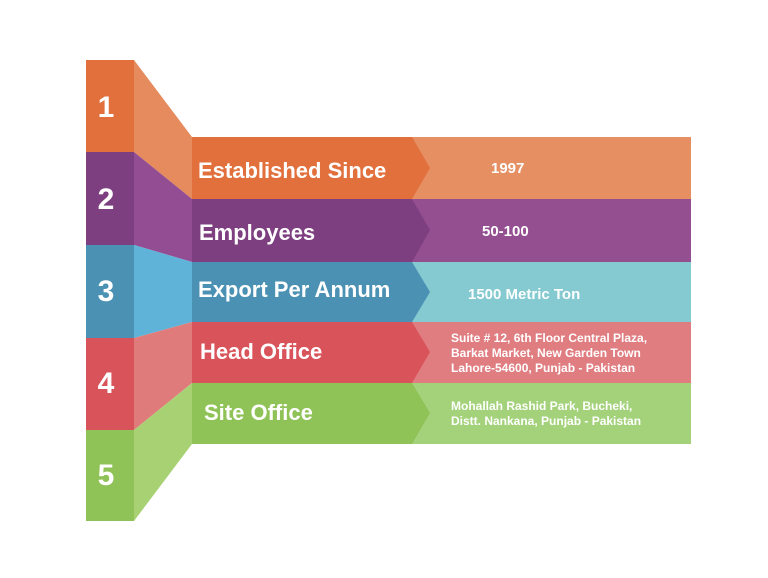  Describe the element at coordinates (294, 289) in the screenshot. I see `label-export-per-annum: Export Per Annum` at that location.